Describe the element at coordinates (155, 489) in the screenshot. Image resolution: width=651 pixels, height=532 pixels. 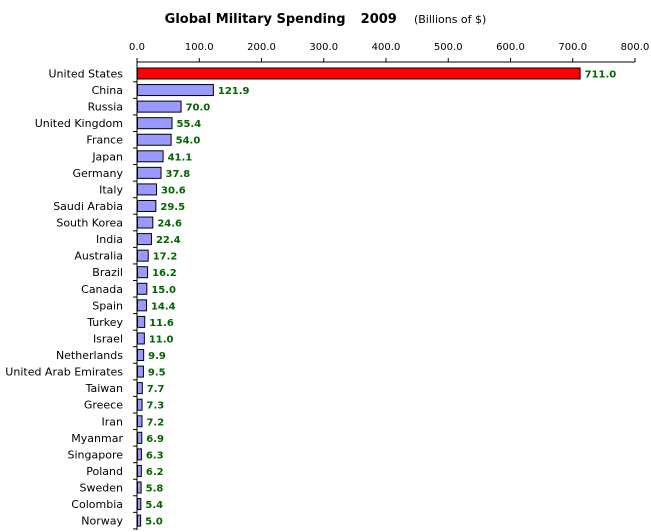
I see `value-label: 5.8` at that location.